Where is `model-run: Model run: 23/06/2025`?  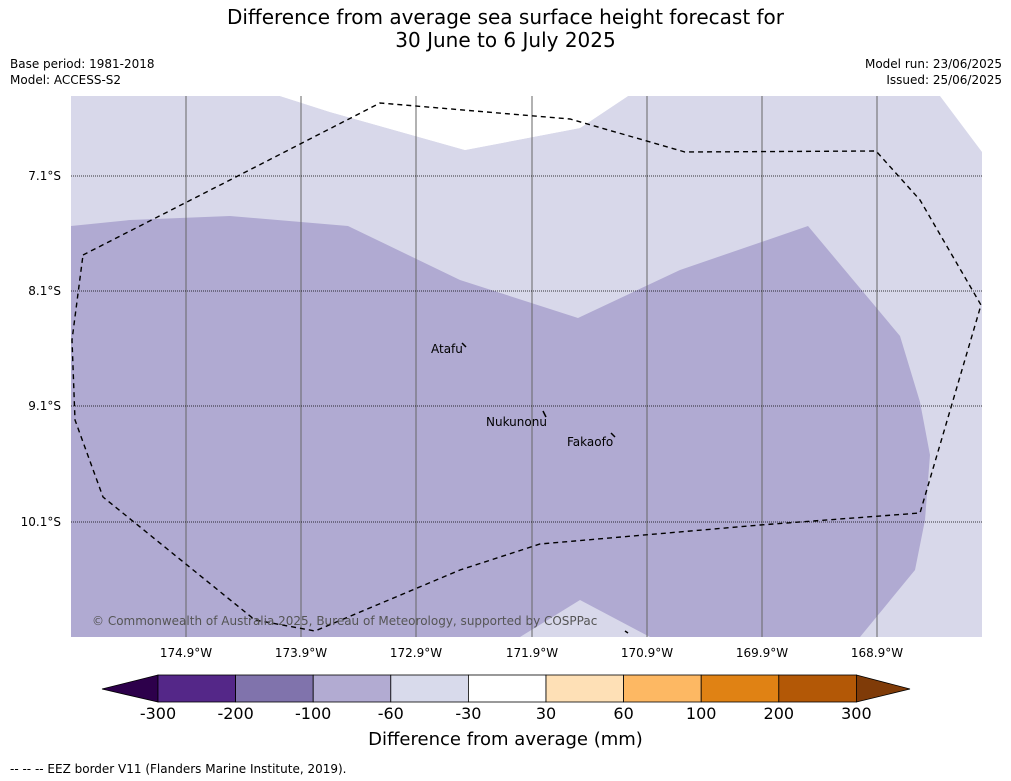
model-run: Model run: 23/06/2025 is located at coordinates (933, 64).